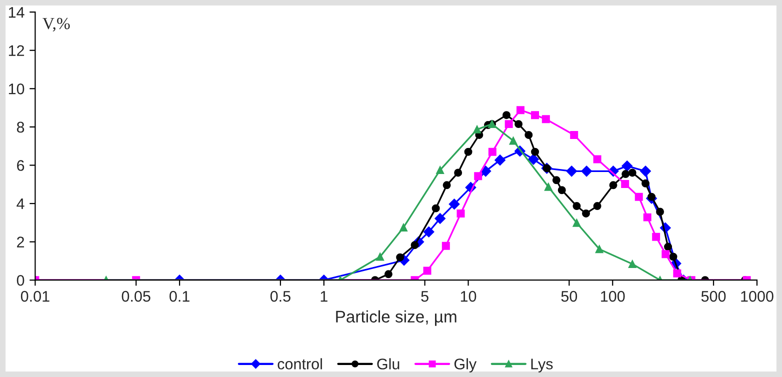 The width and height of the screenshot is (782, 377). Describe the element at coordinates (20, 204) in the screenshot. I see `y-tick-label: 4` at that location.